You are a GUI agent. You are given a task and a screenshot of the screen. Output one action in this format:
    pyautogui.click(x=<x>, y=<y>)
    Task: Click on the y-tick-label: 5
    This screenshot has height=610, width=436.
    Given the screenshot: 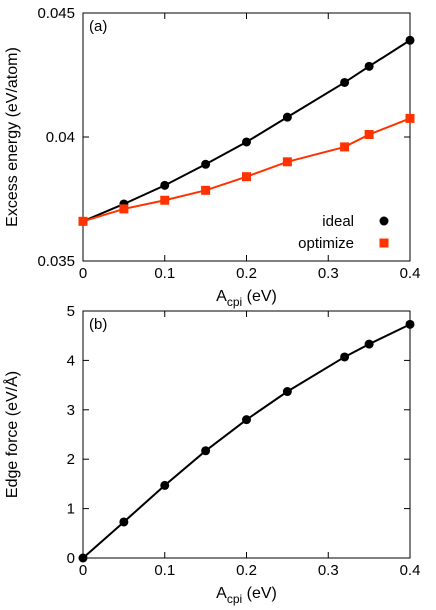 What is the action you would take?
    pyautogui.click(x=71, y=311)
    